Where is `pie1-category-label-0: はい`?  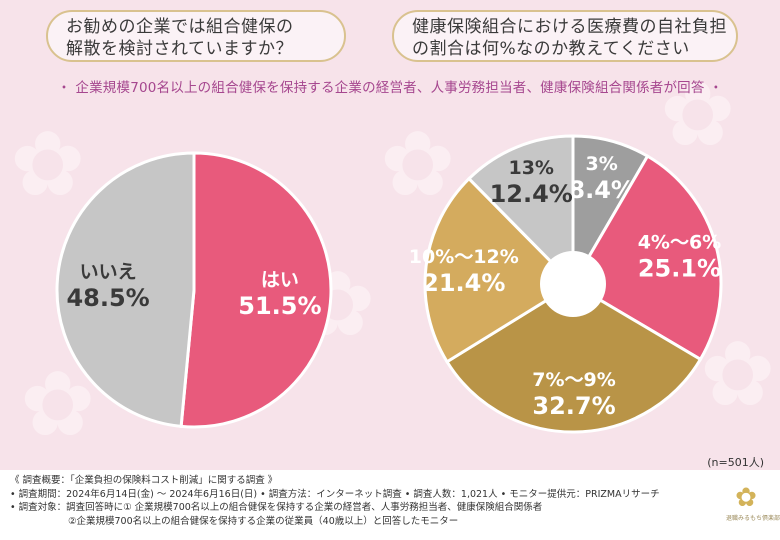 pie1-category-label-0: はい is located at coordinates (280, 280).